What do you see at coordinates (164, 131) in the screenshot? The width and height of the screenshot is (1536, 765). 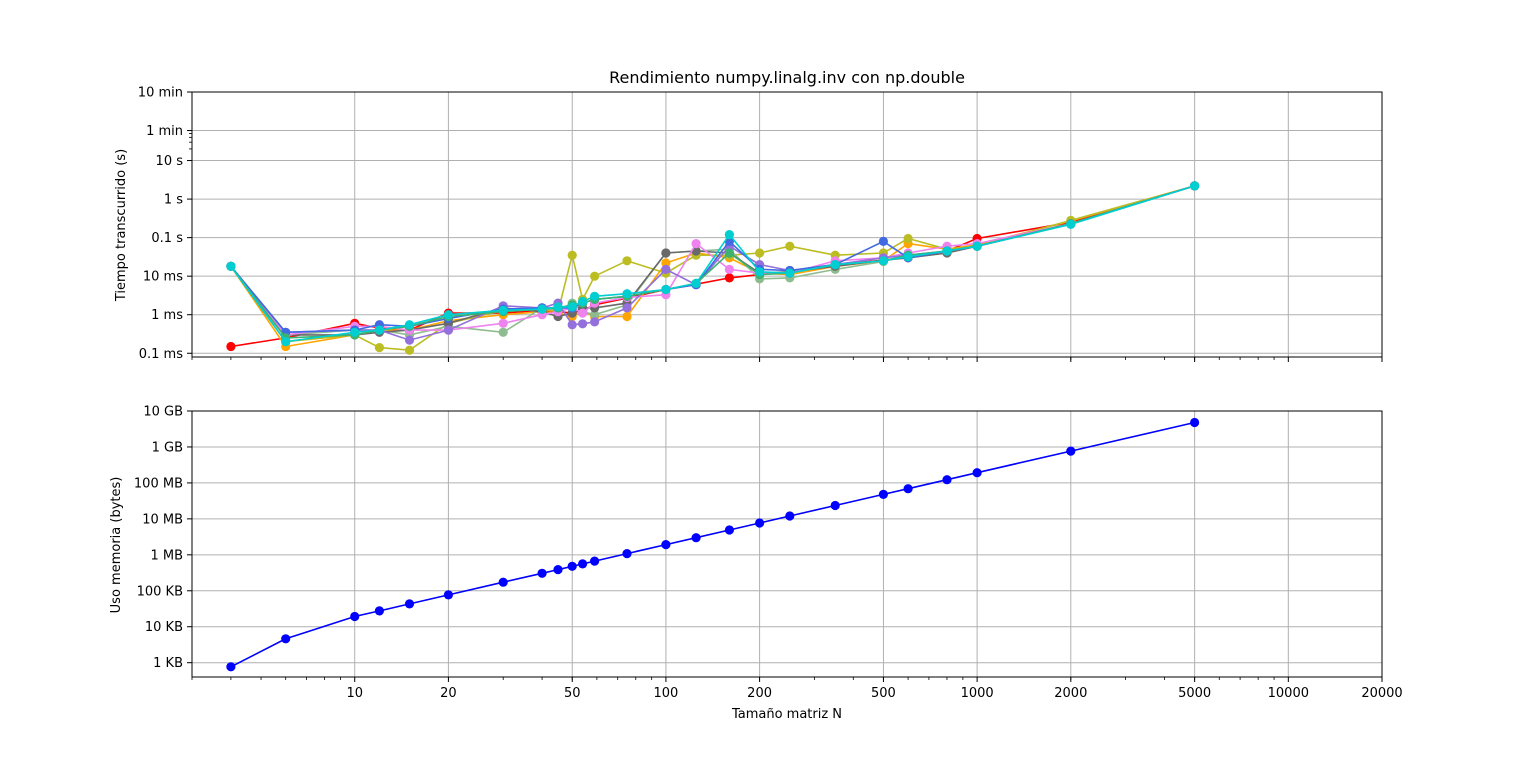 I see `time-y-tick-label: 1 min` at bounding box center [164, 131].